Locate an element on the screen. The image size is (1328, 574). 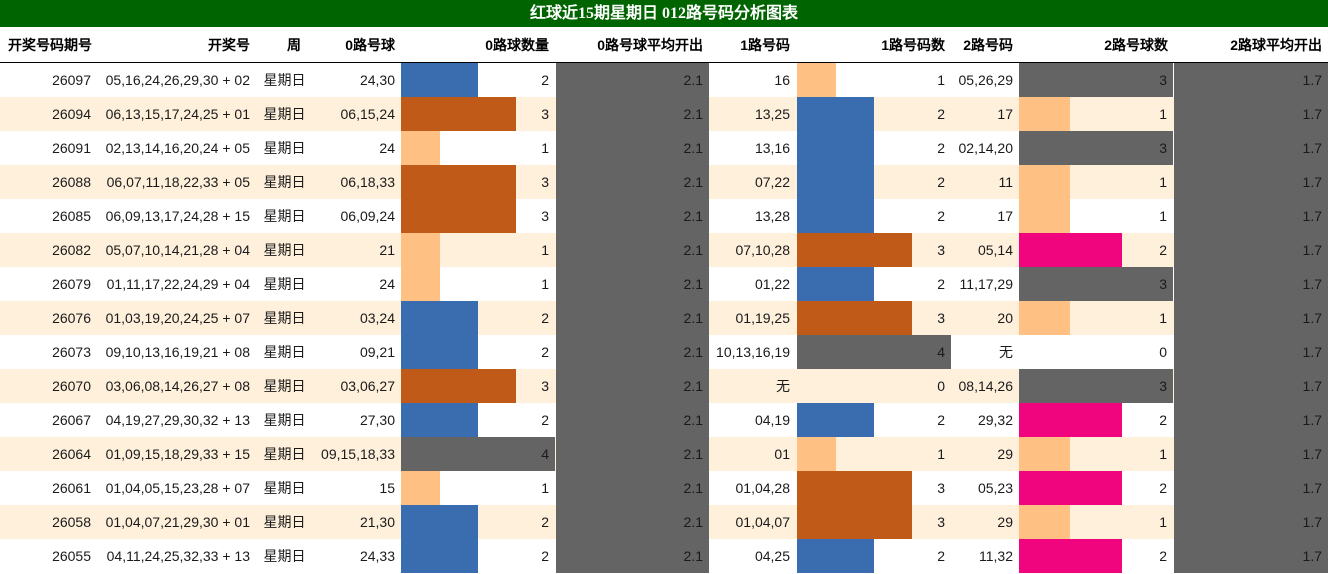
road2-numbers: 17 is located at coordinates (1005, 114).